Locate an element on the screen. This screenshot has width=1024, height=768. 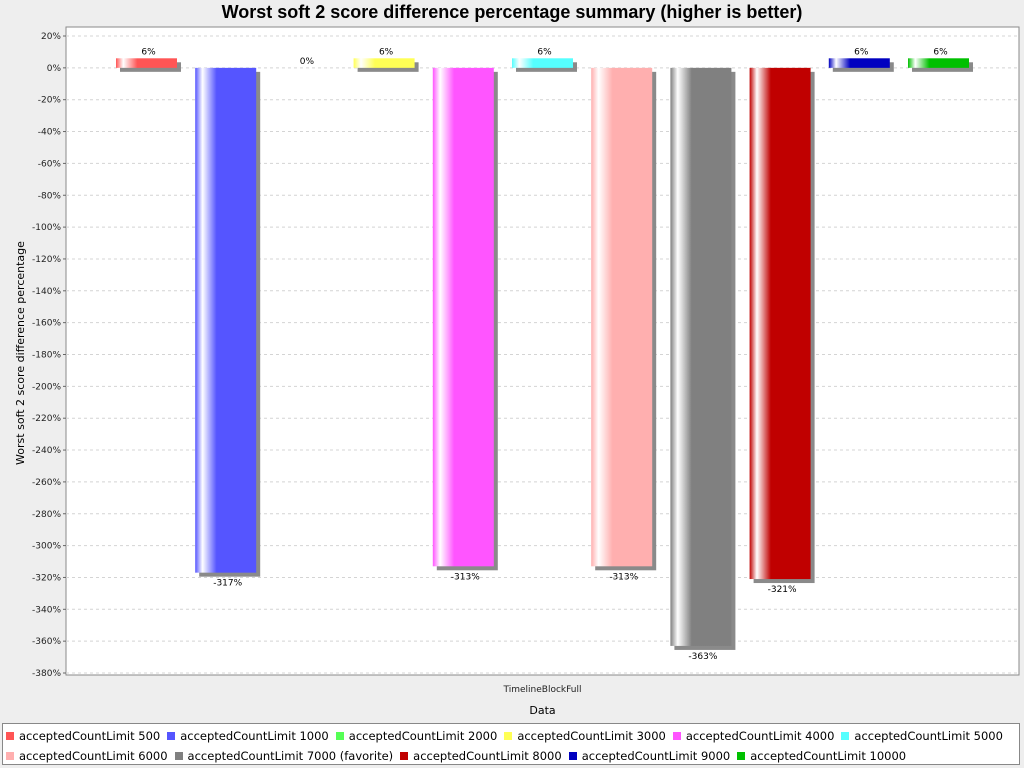
data-label: 0% is located at coordinates (307, 62).